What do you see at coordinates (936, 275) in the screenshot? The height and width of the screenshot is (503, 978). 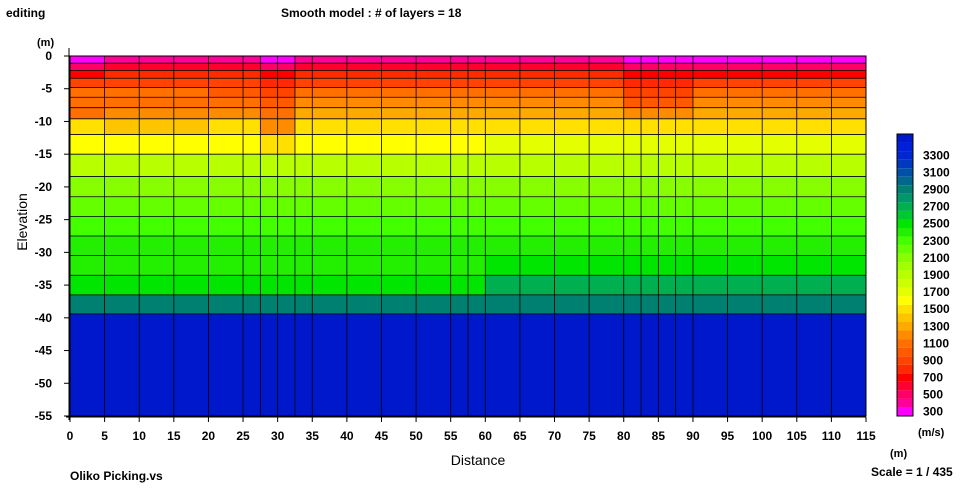 I see `colorbar-label: 1900` at bounding box center [936, 275].